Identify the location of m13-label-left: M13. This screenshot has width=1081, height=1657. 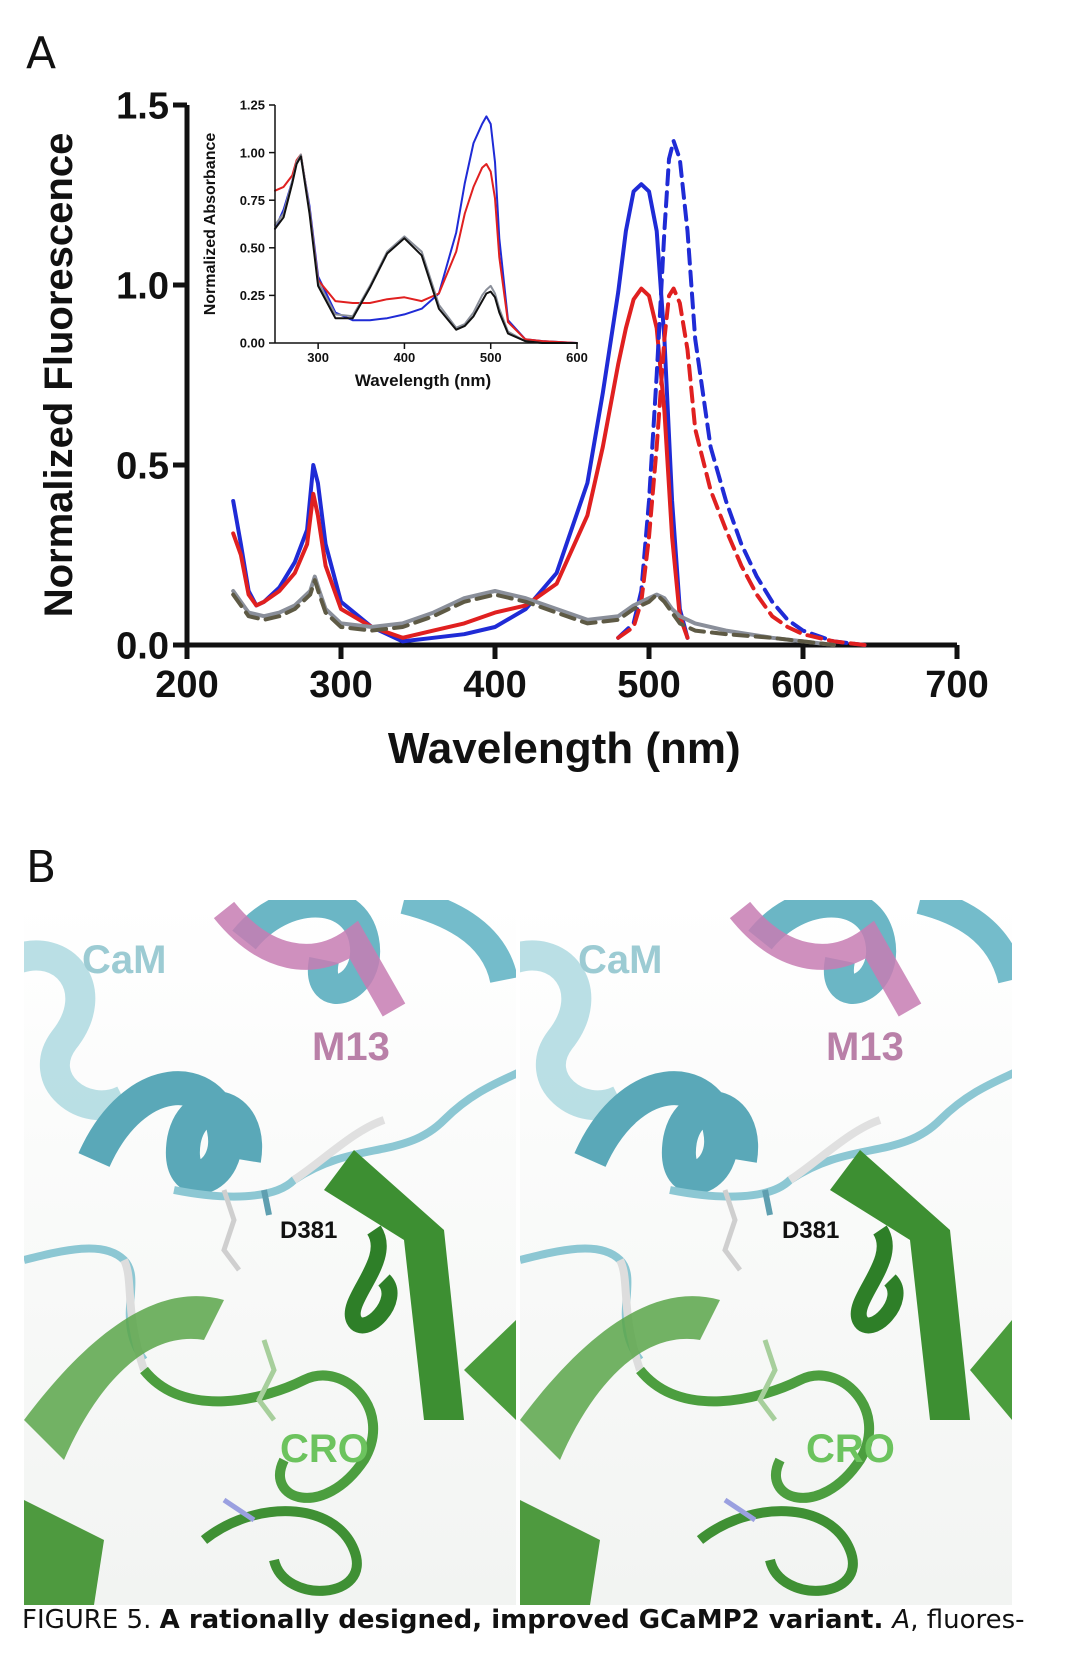
(351, 1047).